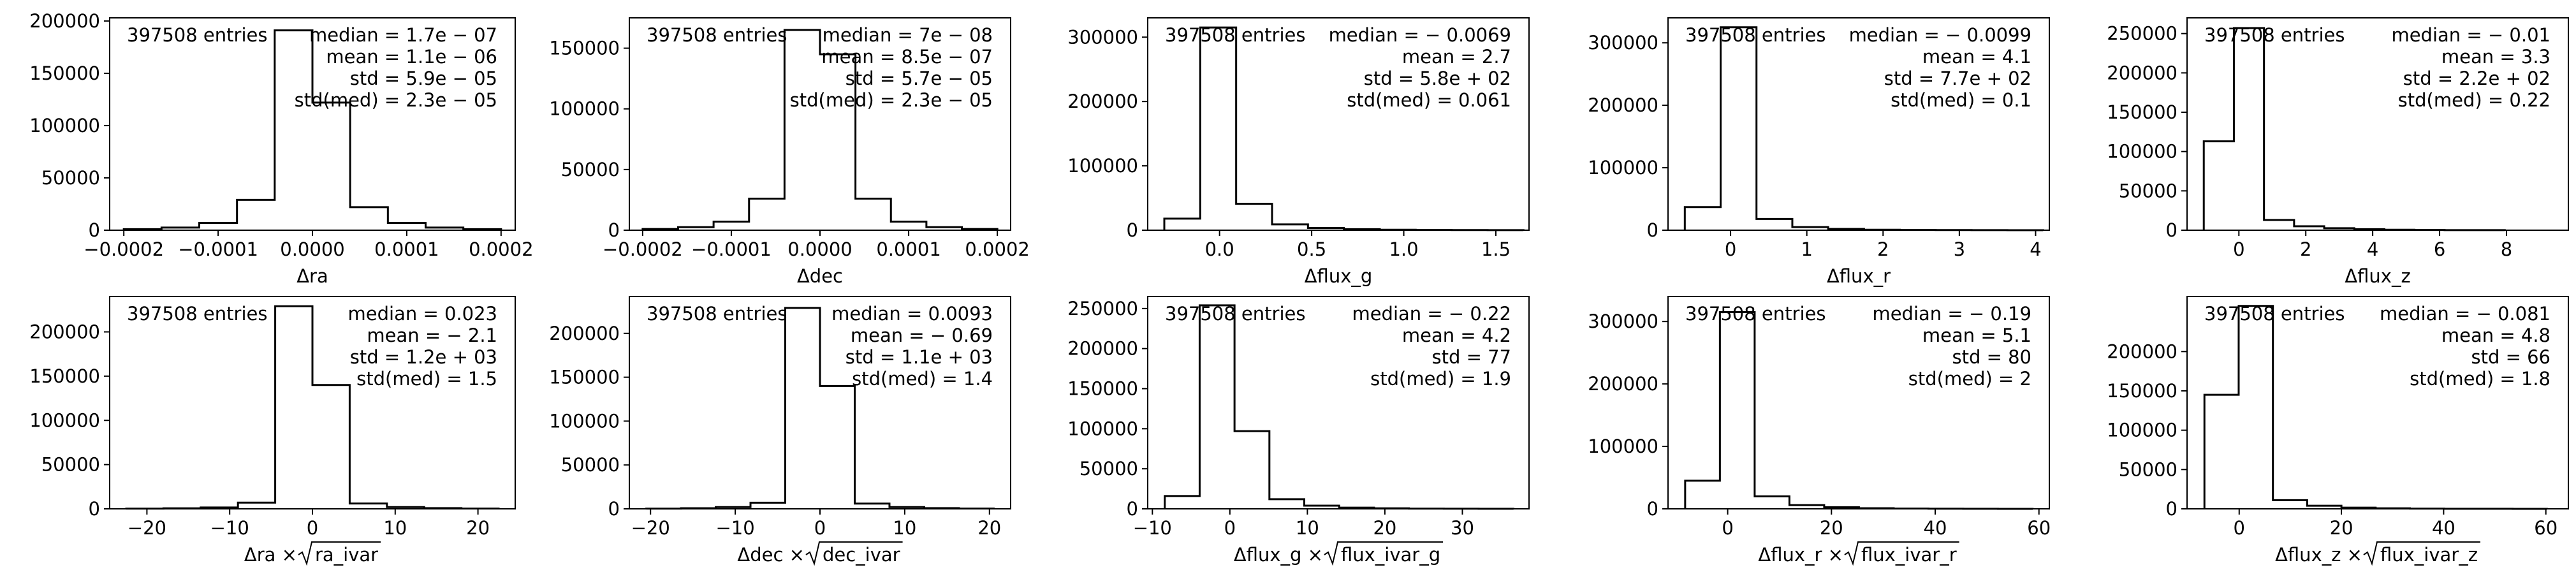 This screenshot has height=586, width=2576. What do you see at coordinates (1437, 78) in the screenshot?
I see `stat-annotation: std = 5.8e + 02` at bounding box center [1437, 78].